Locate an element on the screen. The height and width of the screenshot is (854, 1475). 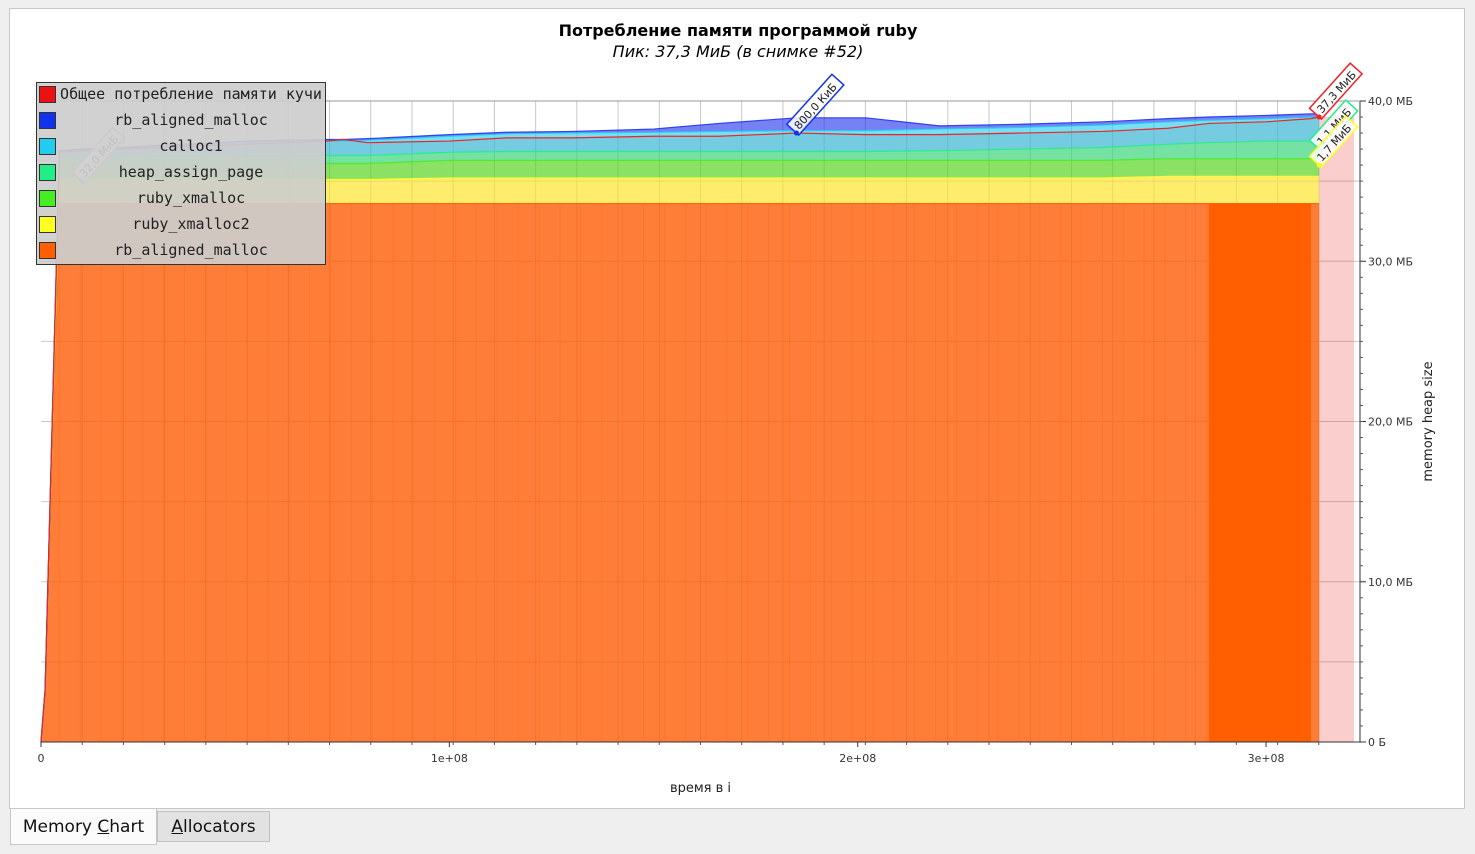
x-axis-label: время в i is located at coordinates (700, 788).